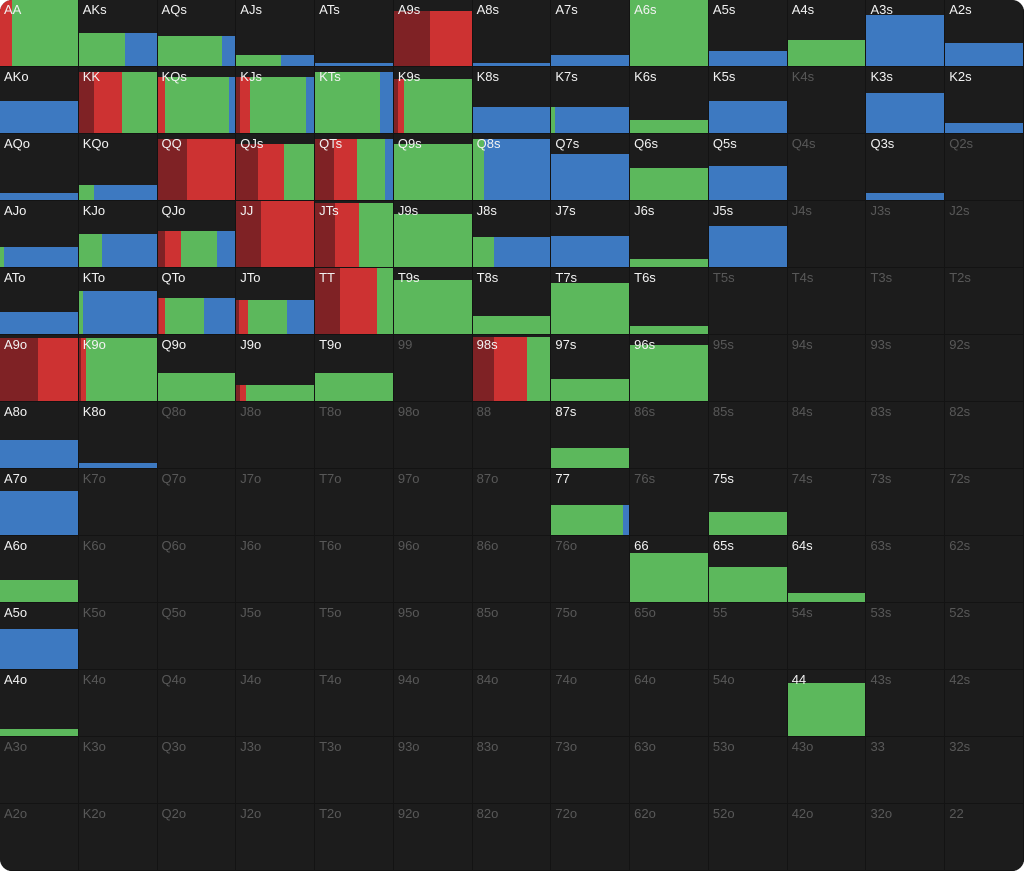 The height and width of the screenshot is (871, 1024). What do you see at coordinates (591, 368) in the screenshot?
I see `hand-cell: 97s` at bounding box center [591, 368].